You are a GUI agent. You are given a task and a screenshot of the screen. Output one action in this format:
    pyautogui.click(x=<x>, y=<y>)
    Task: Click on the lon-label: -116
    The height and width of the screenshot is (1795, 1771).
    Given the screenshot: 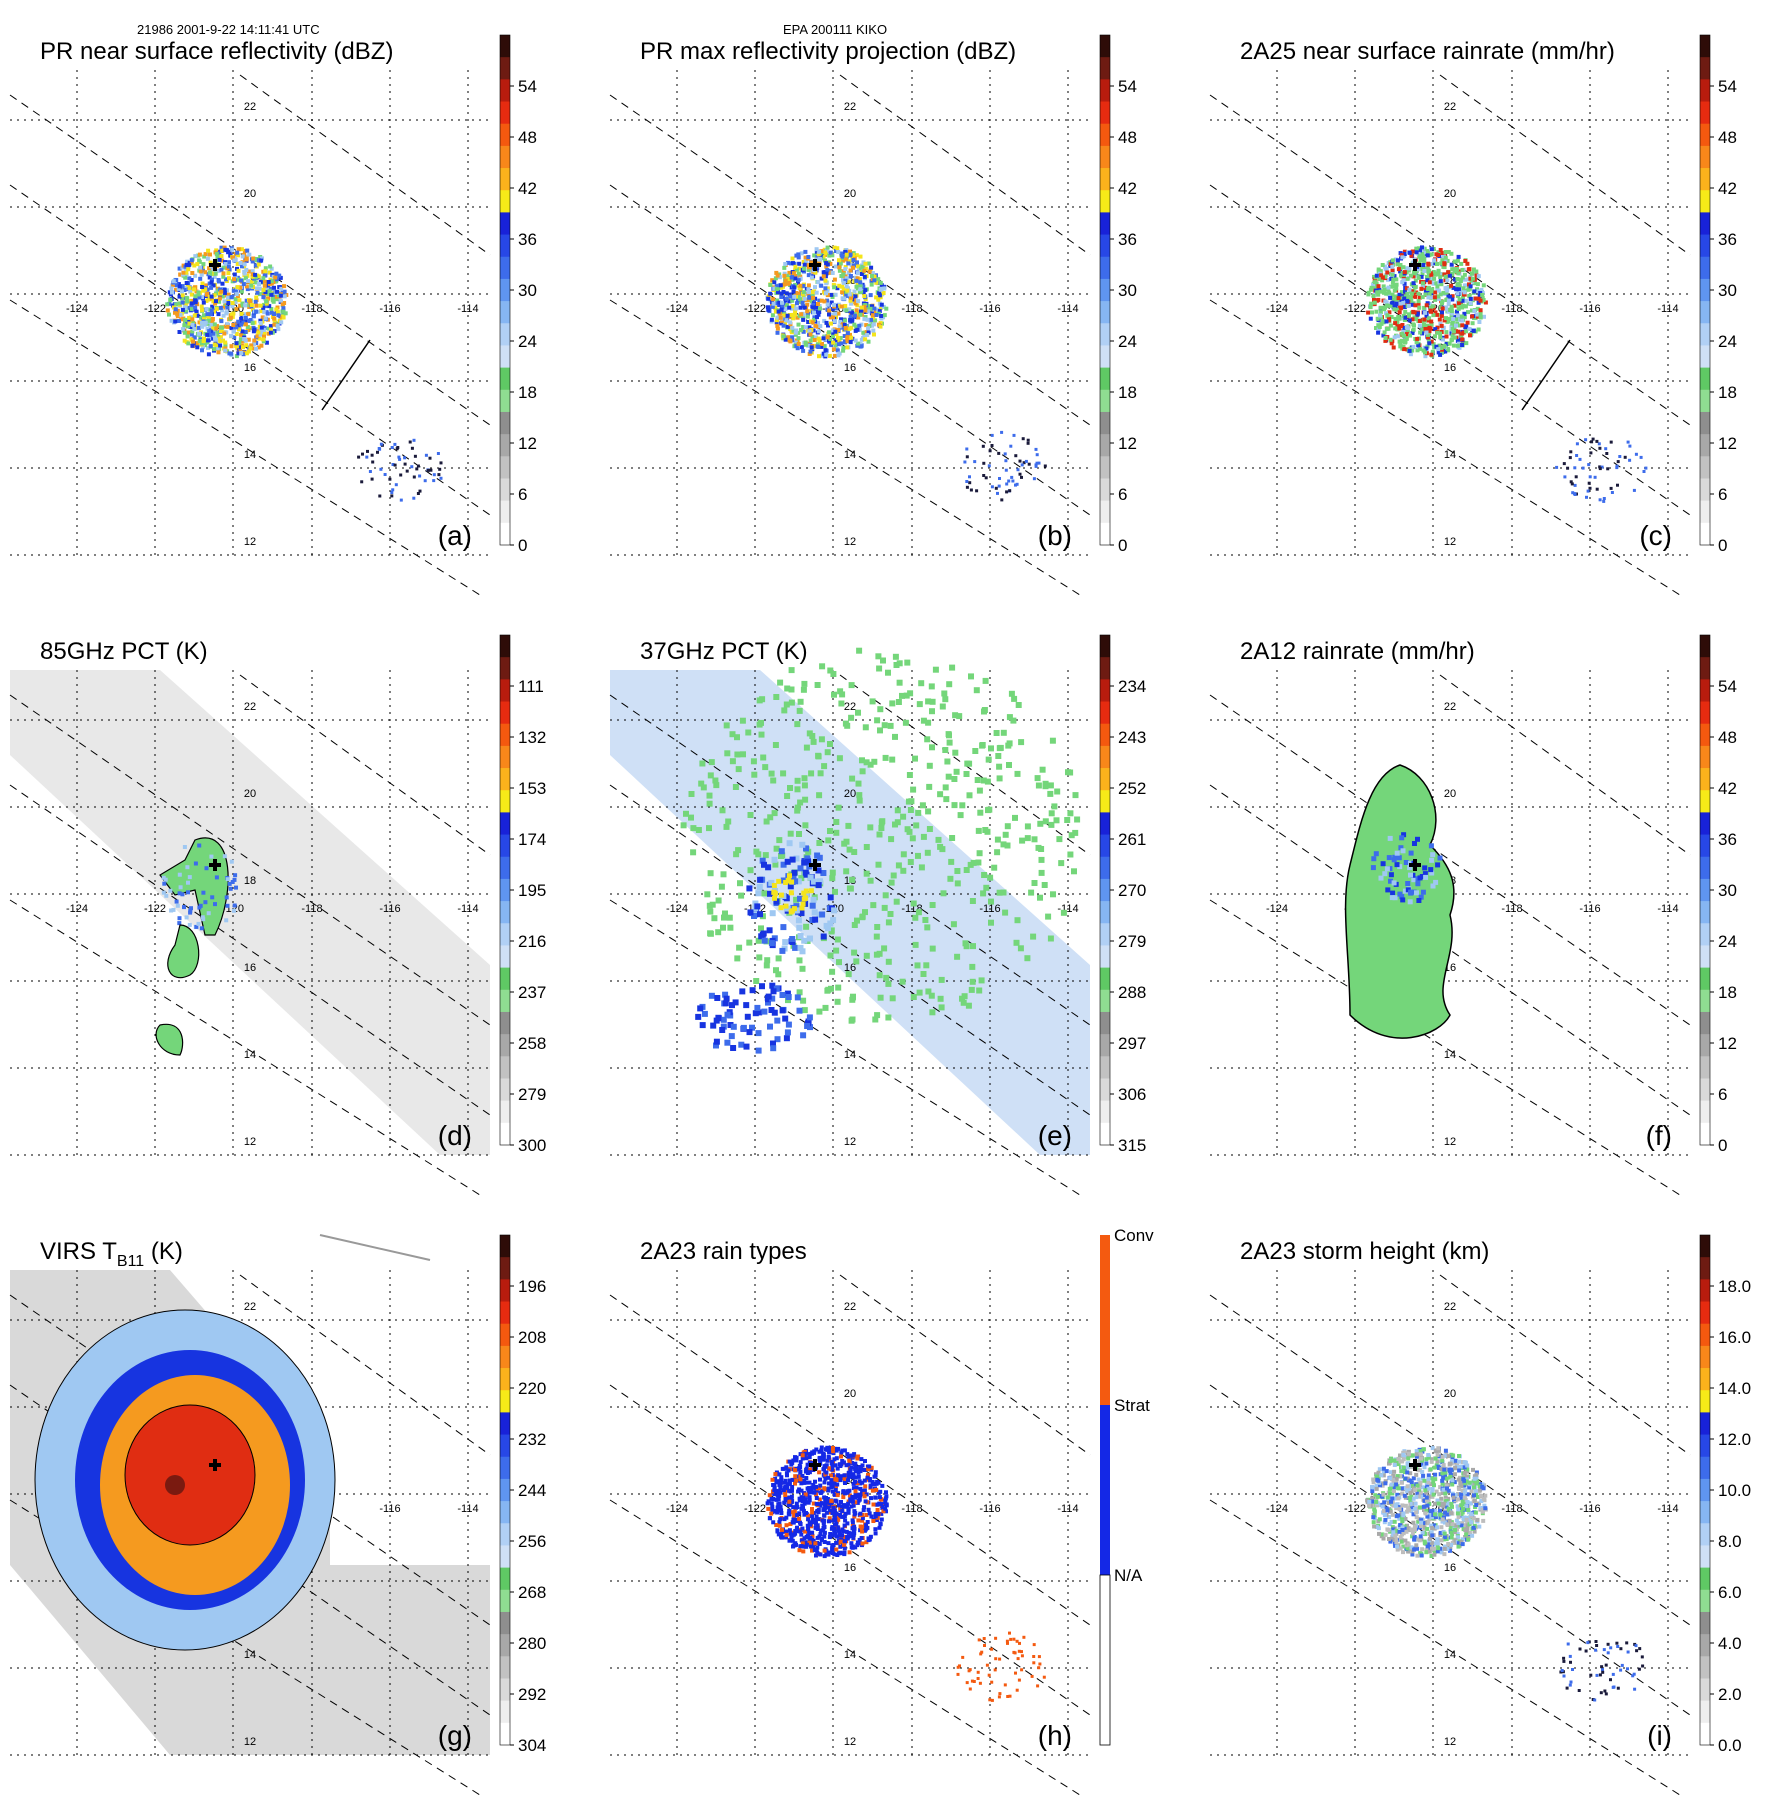 What is the action you would take?
    pyautogui.click(x=389, y=309)
    